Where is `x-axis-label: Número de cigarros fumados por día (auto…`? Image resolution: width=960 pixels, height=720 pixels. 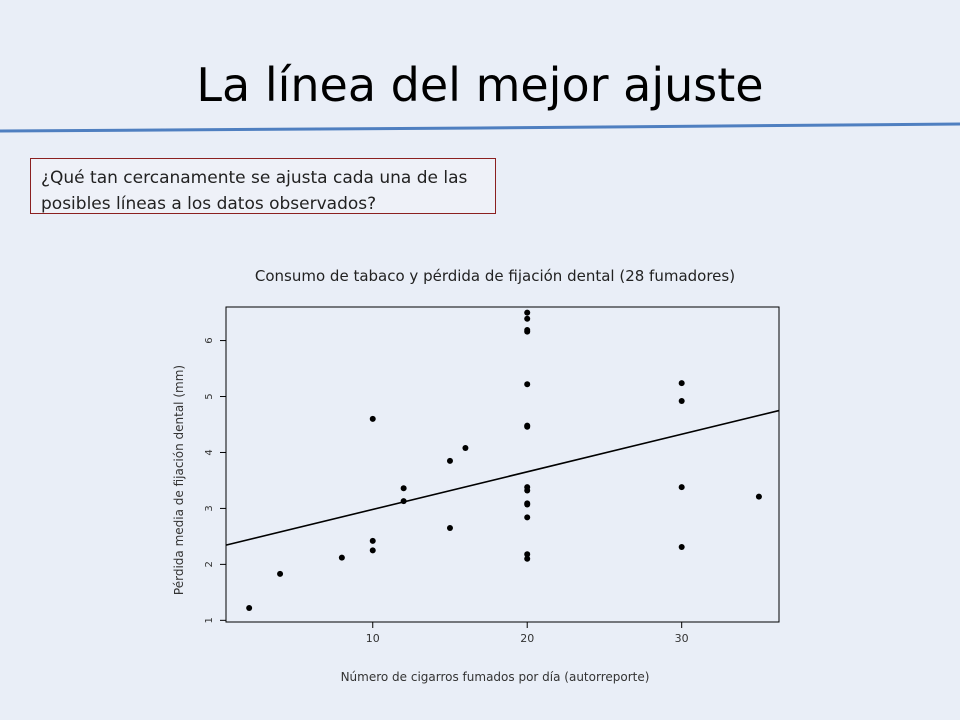 x-axis-label: Número de cigarros fumados por día (auto… is located at coordinates (495, 677).